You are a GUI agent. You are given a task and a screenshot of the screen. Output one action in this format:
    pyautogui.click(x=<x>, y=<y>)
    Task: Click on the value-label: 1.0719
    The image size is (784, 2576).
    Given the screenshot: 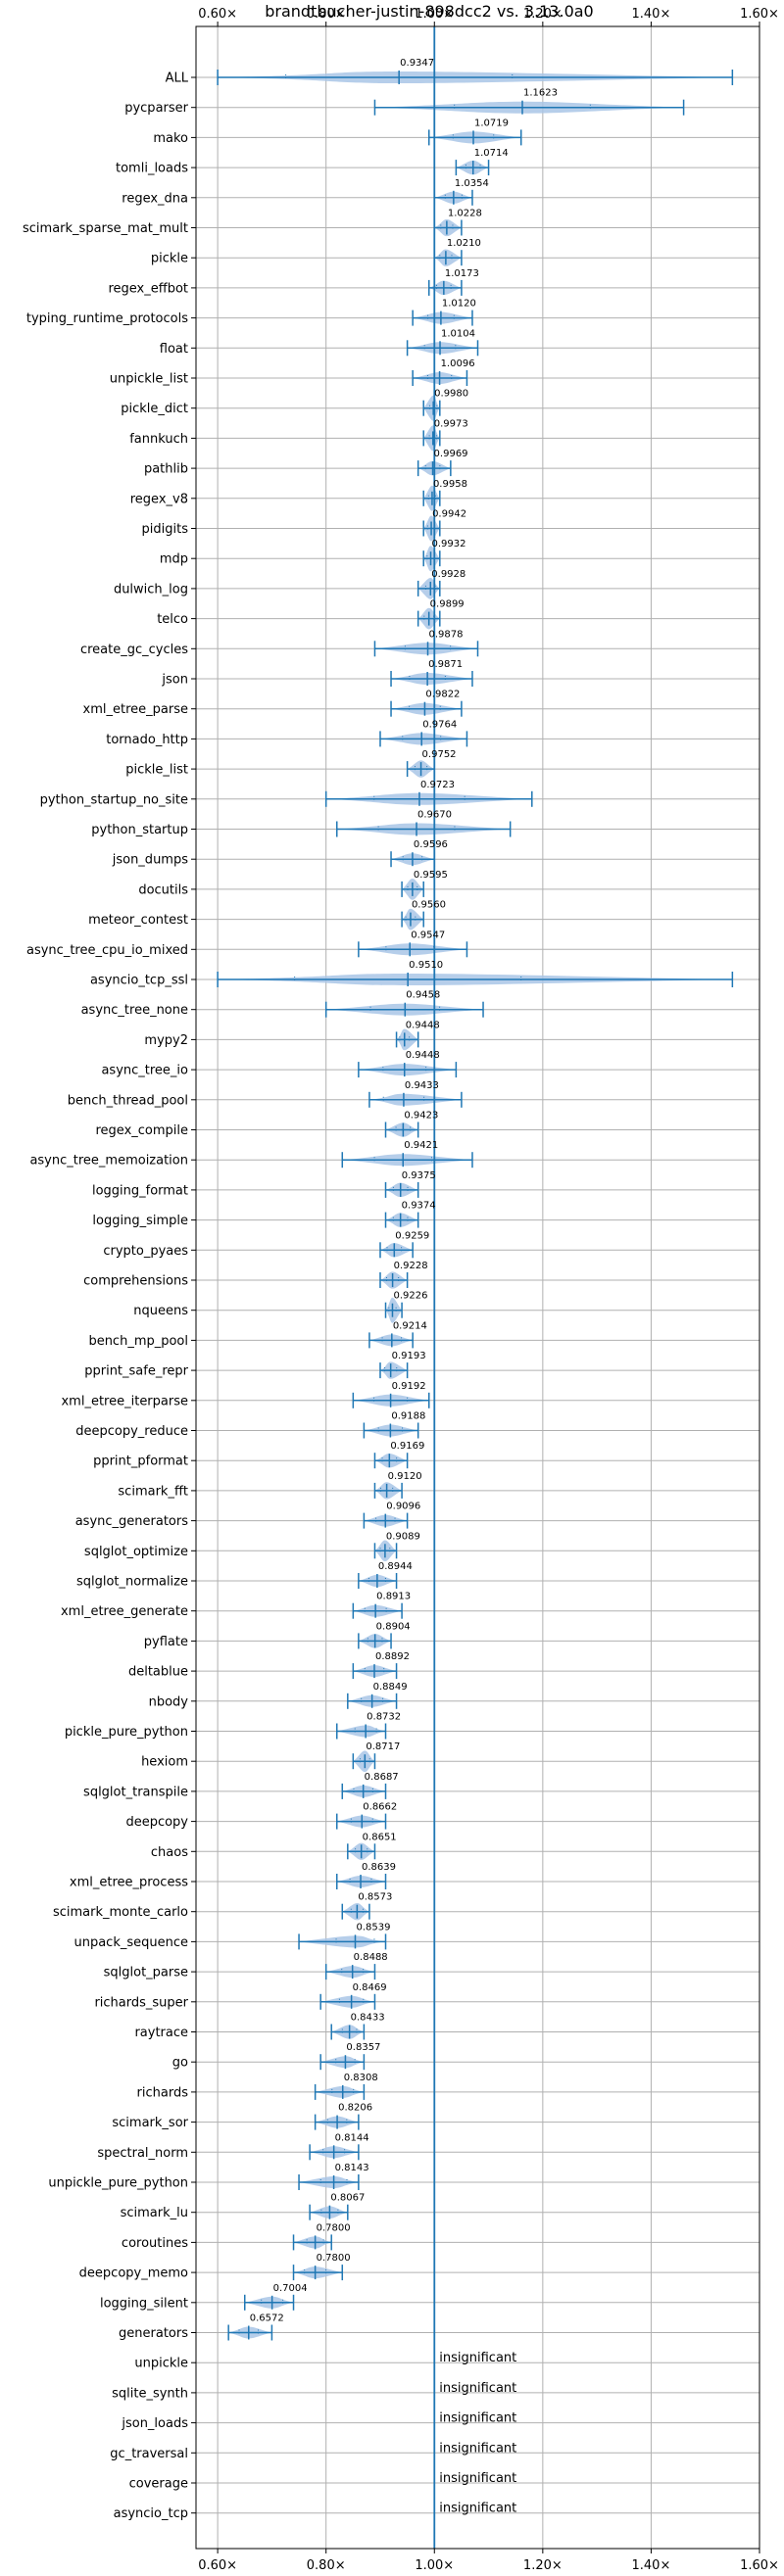 What is the action you would take?
    pyautogui.click(x=491, y=123)
    